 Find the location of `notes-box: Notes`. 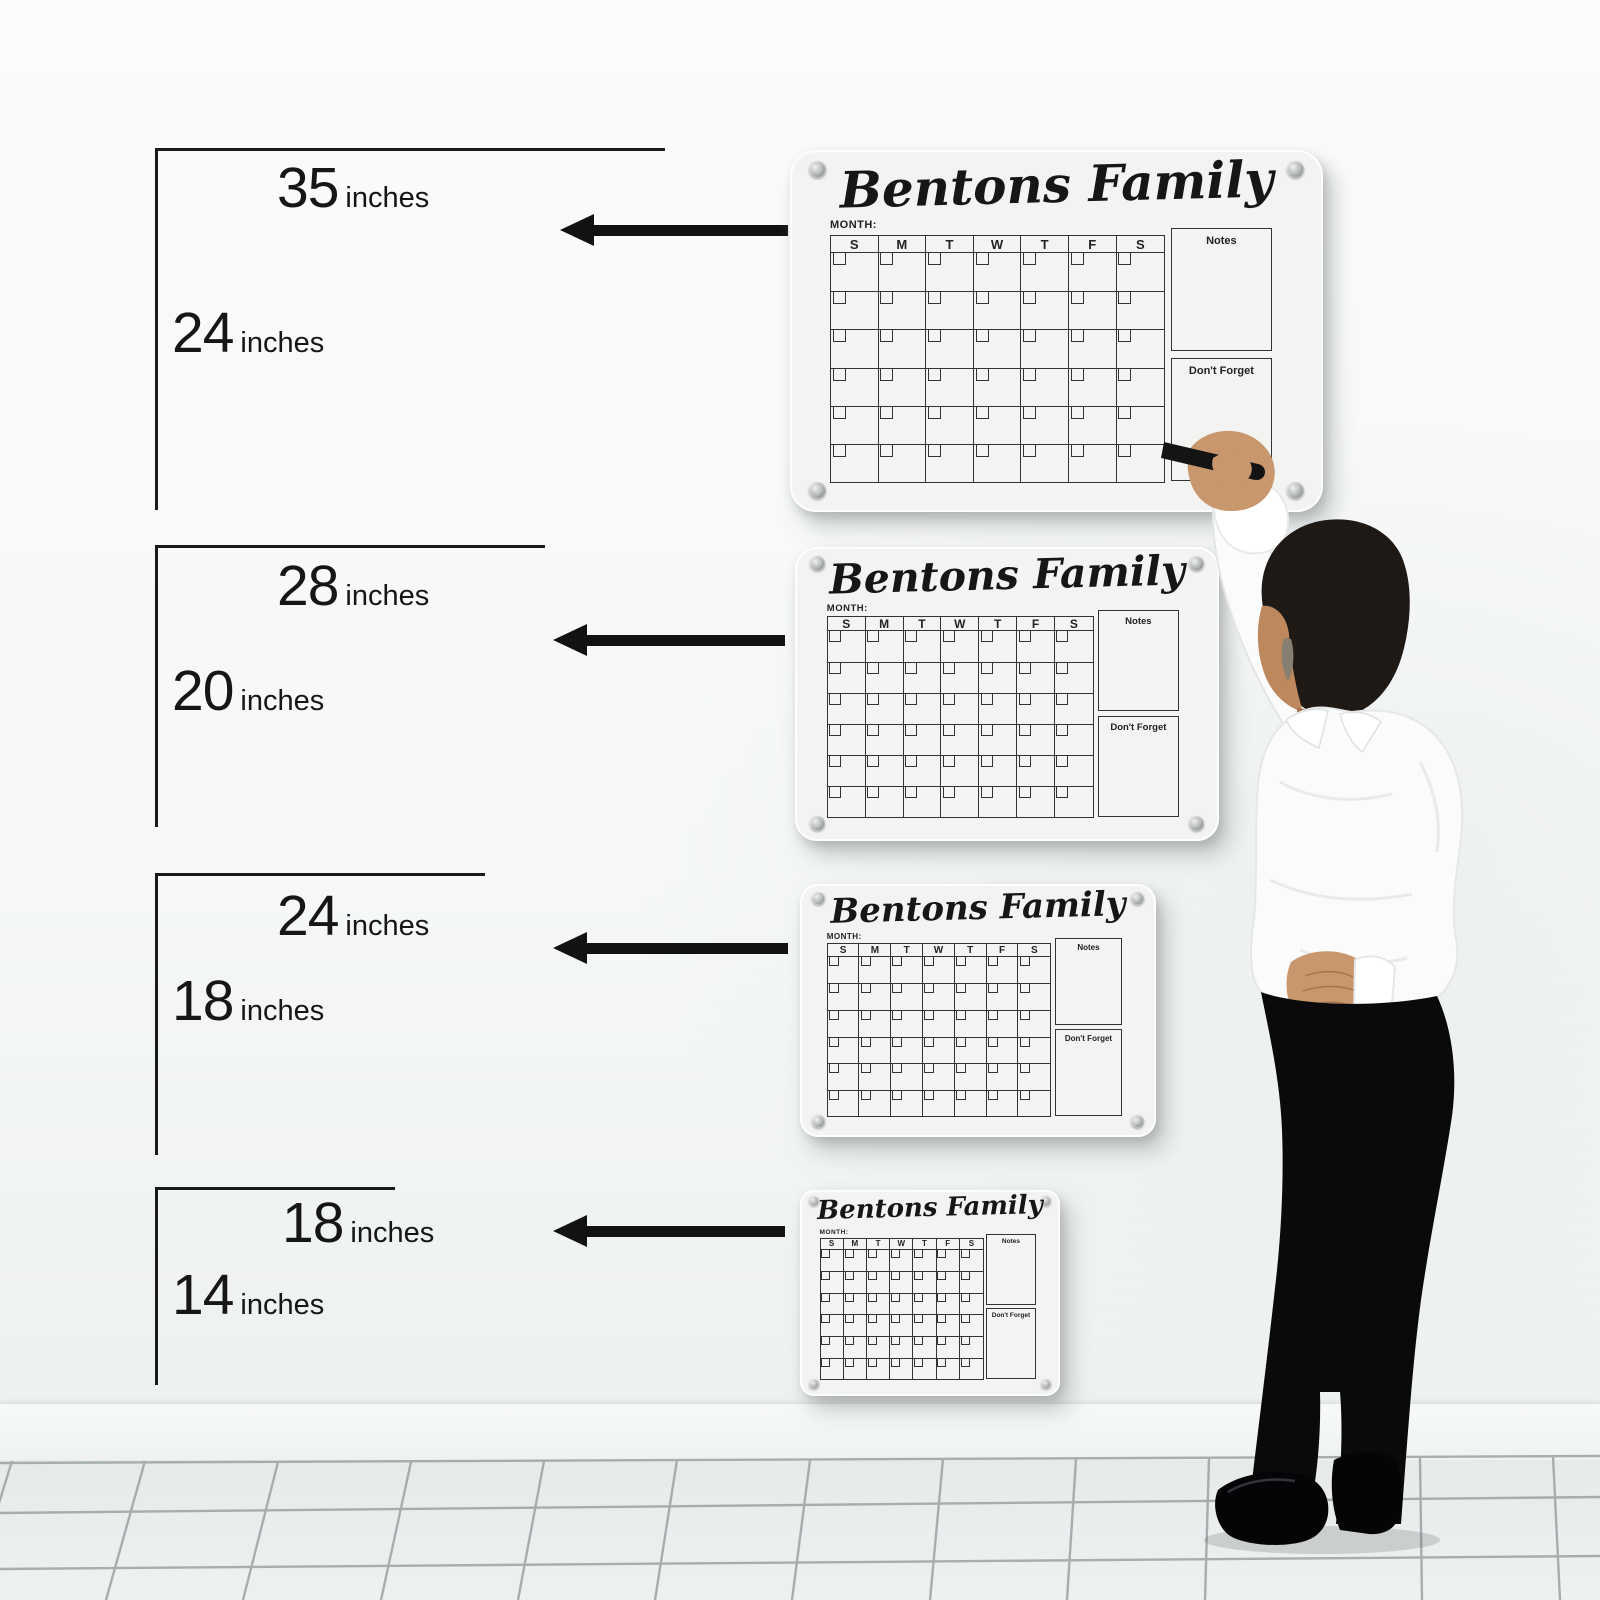

notes-box: Notes is located at coordinates (1010, 1270).